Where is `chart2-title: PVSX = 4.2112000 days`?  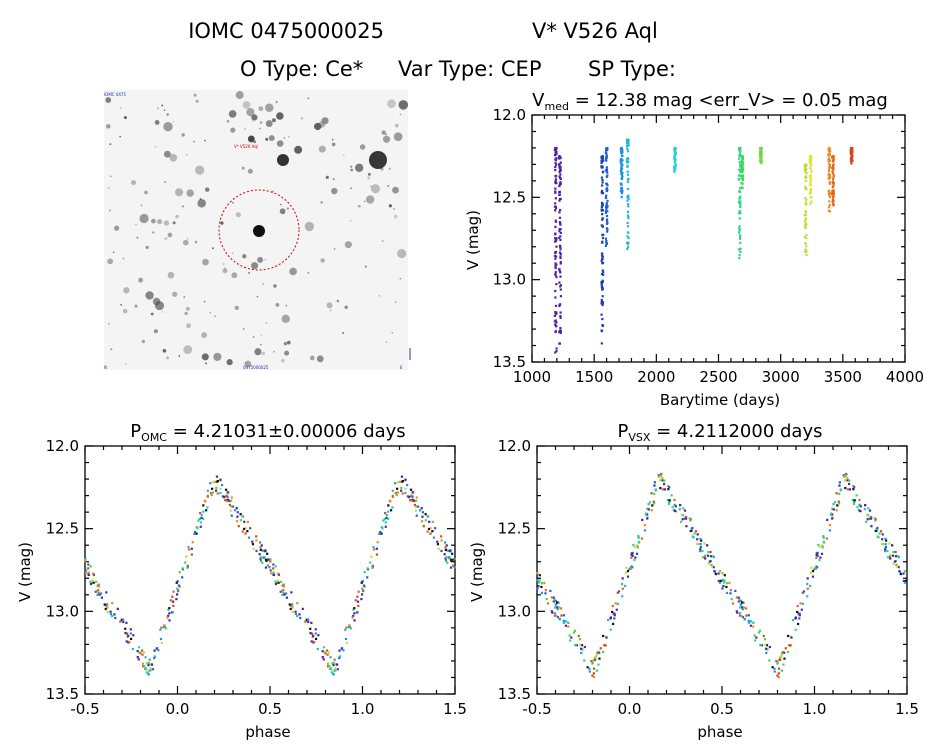 chart2-title: PVSX = 4.2112000 days is located at coordinates (720, 432).